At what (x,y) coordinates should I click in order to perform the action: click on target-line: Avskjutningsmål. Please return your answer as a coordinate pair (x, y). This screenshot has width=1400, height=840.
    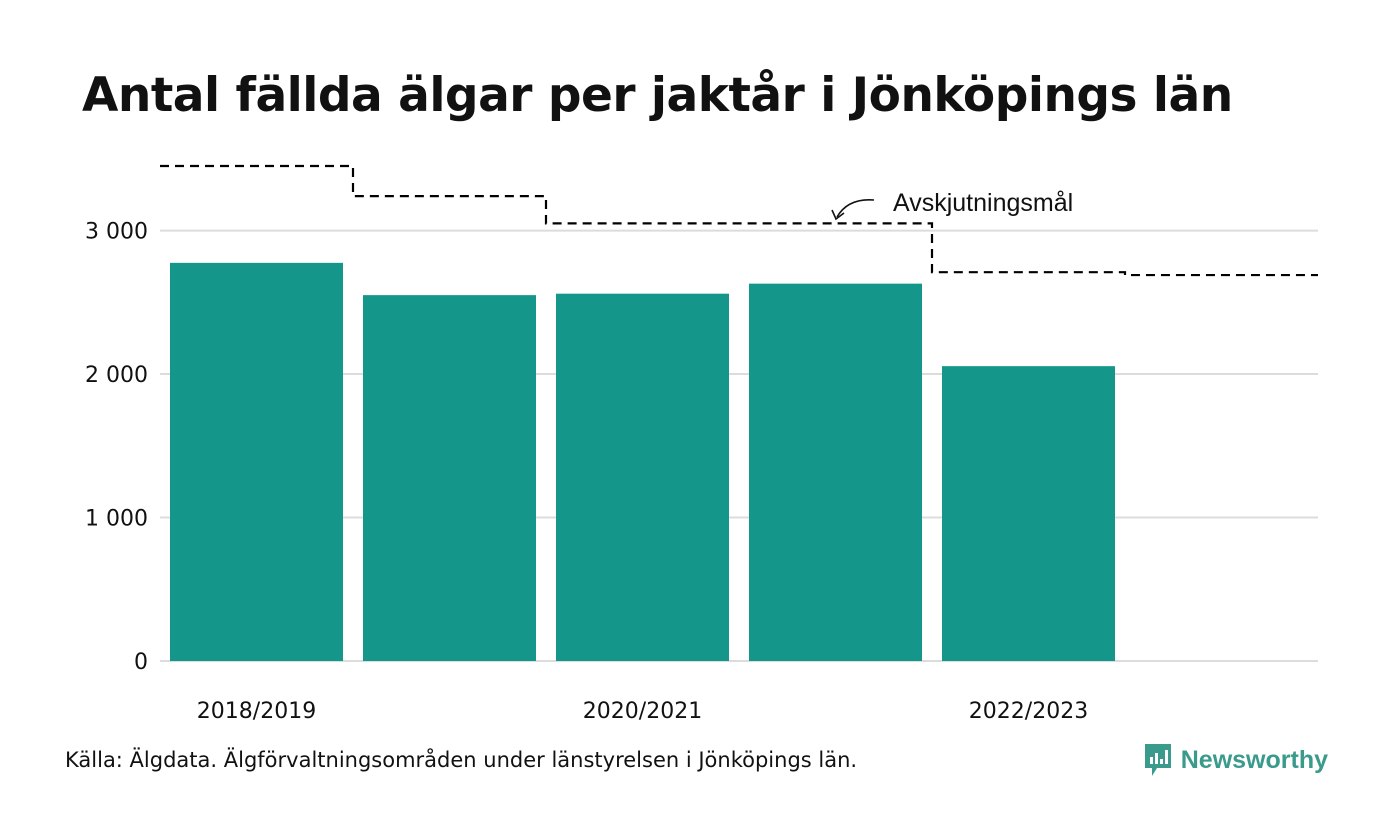
    Looking at the image, I should click on (739, 220).